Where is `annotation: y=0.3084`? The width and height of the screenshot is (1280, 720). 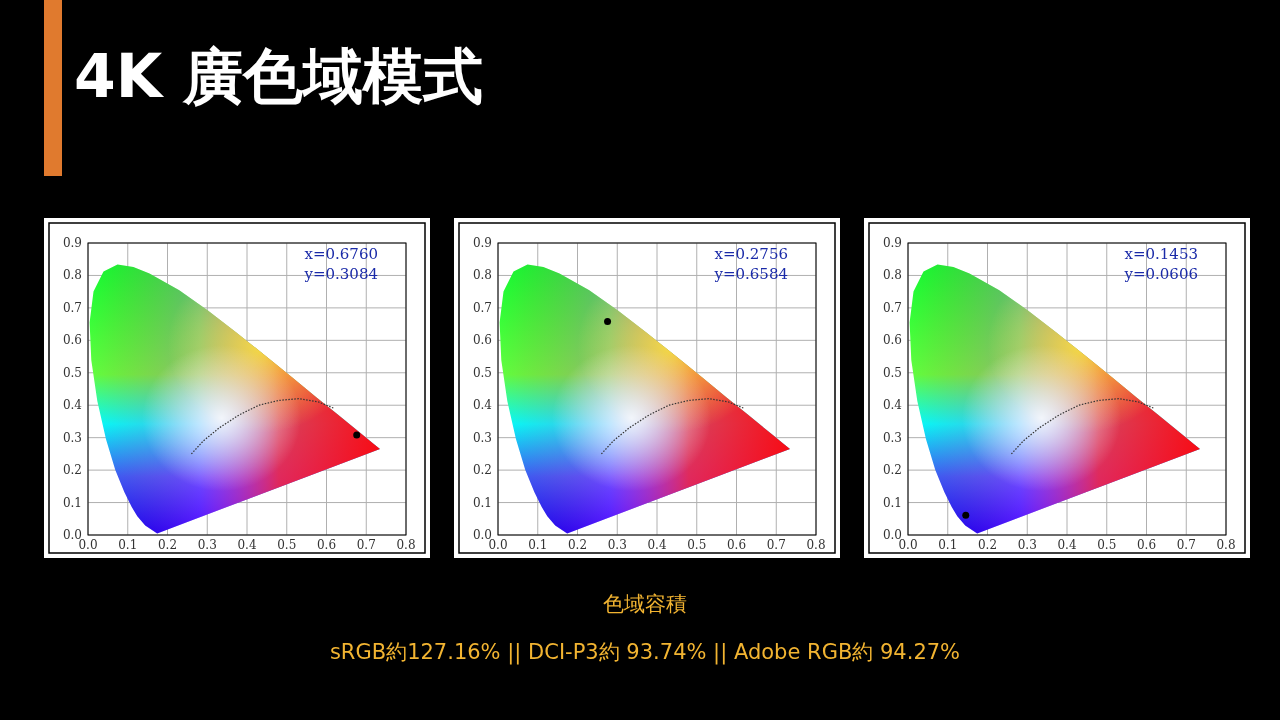 annotation: y=0.3084 is located at coordinates (340, 274).